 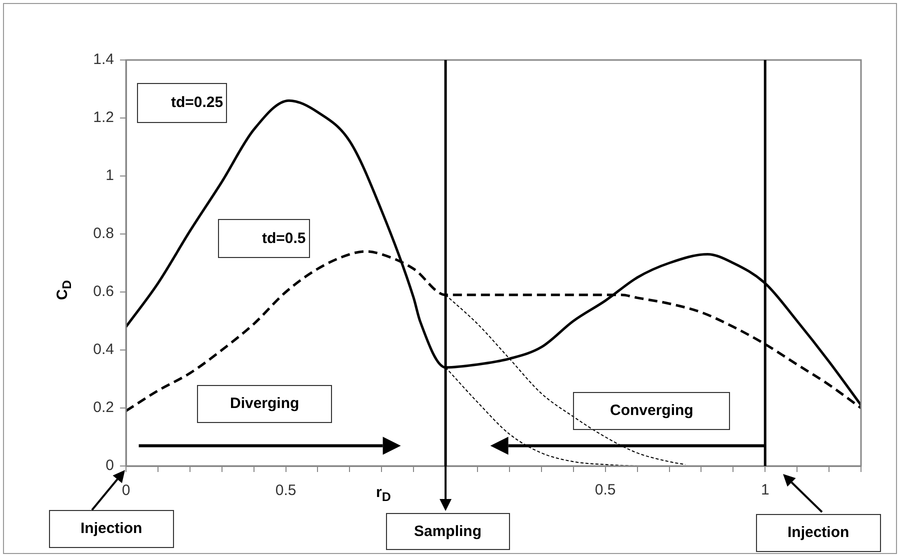 I want to click on y-tick-label: 1.4, so click(x=103, y=59).